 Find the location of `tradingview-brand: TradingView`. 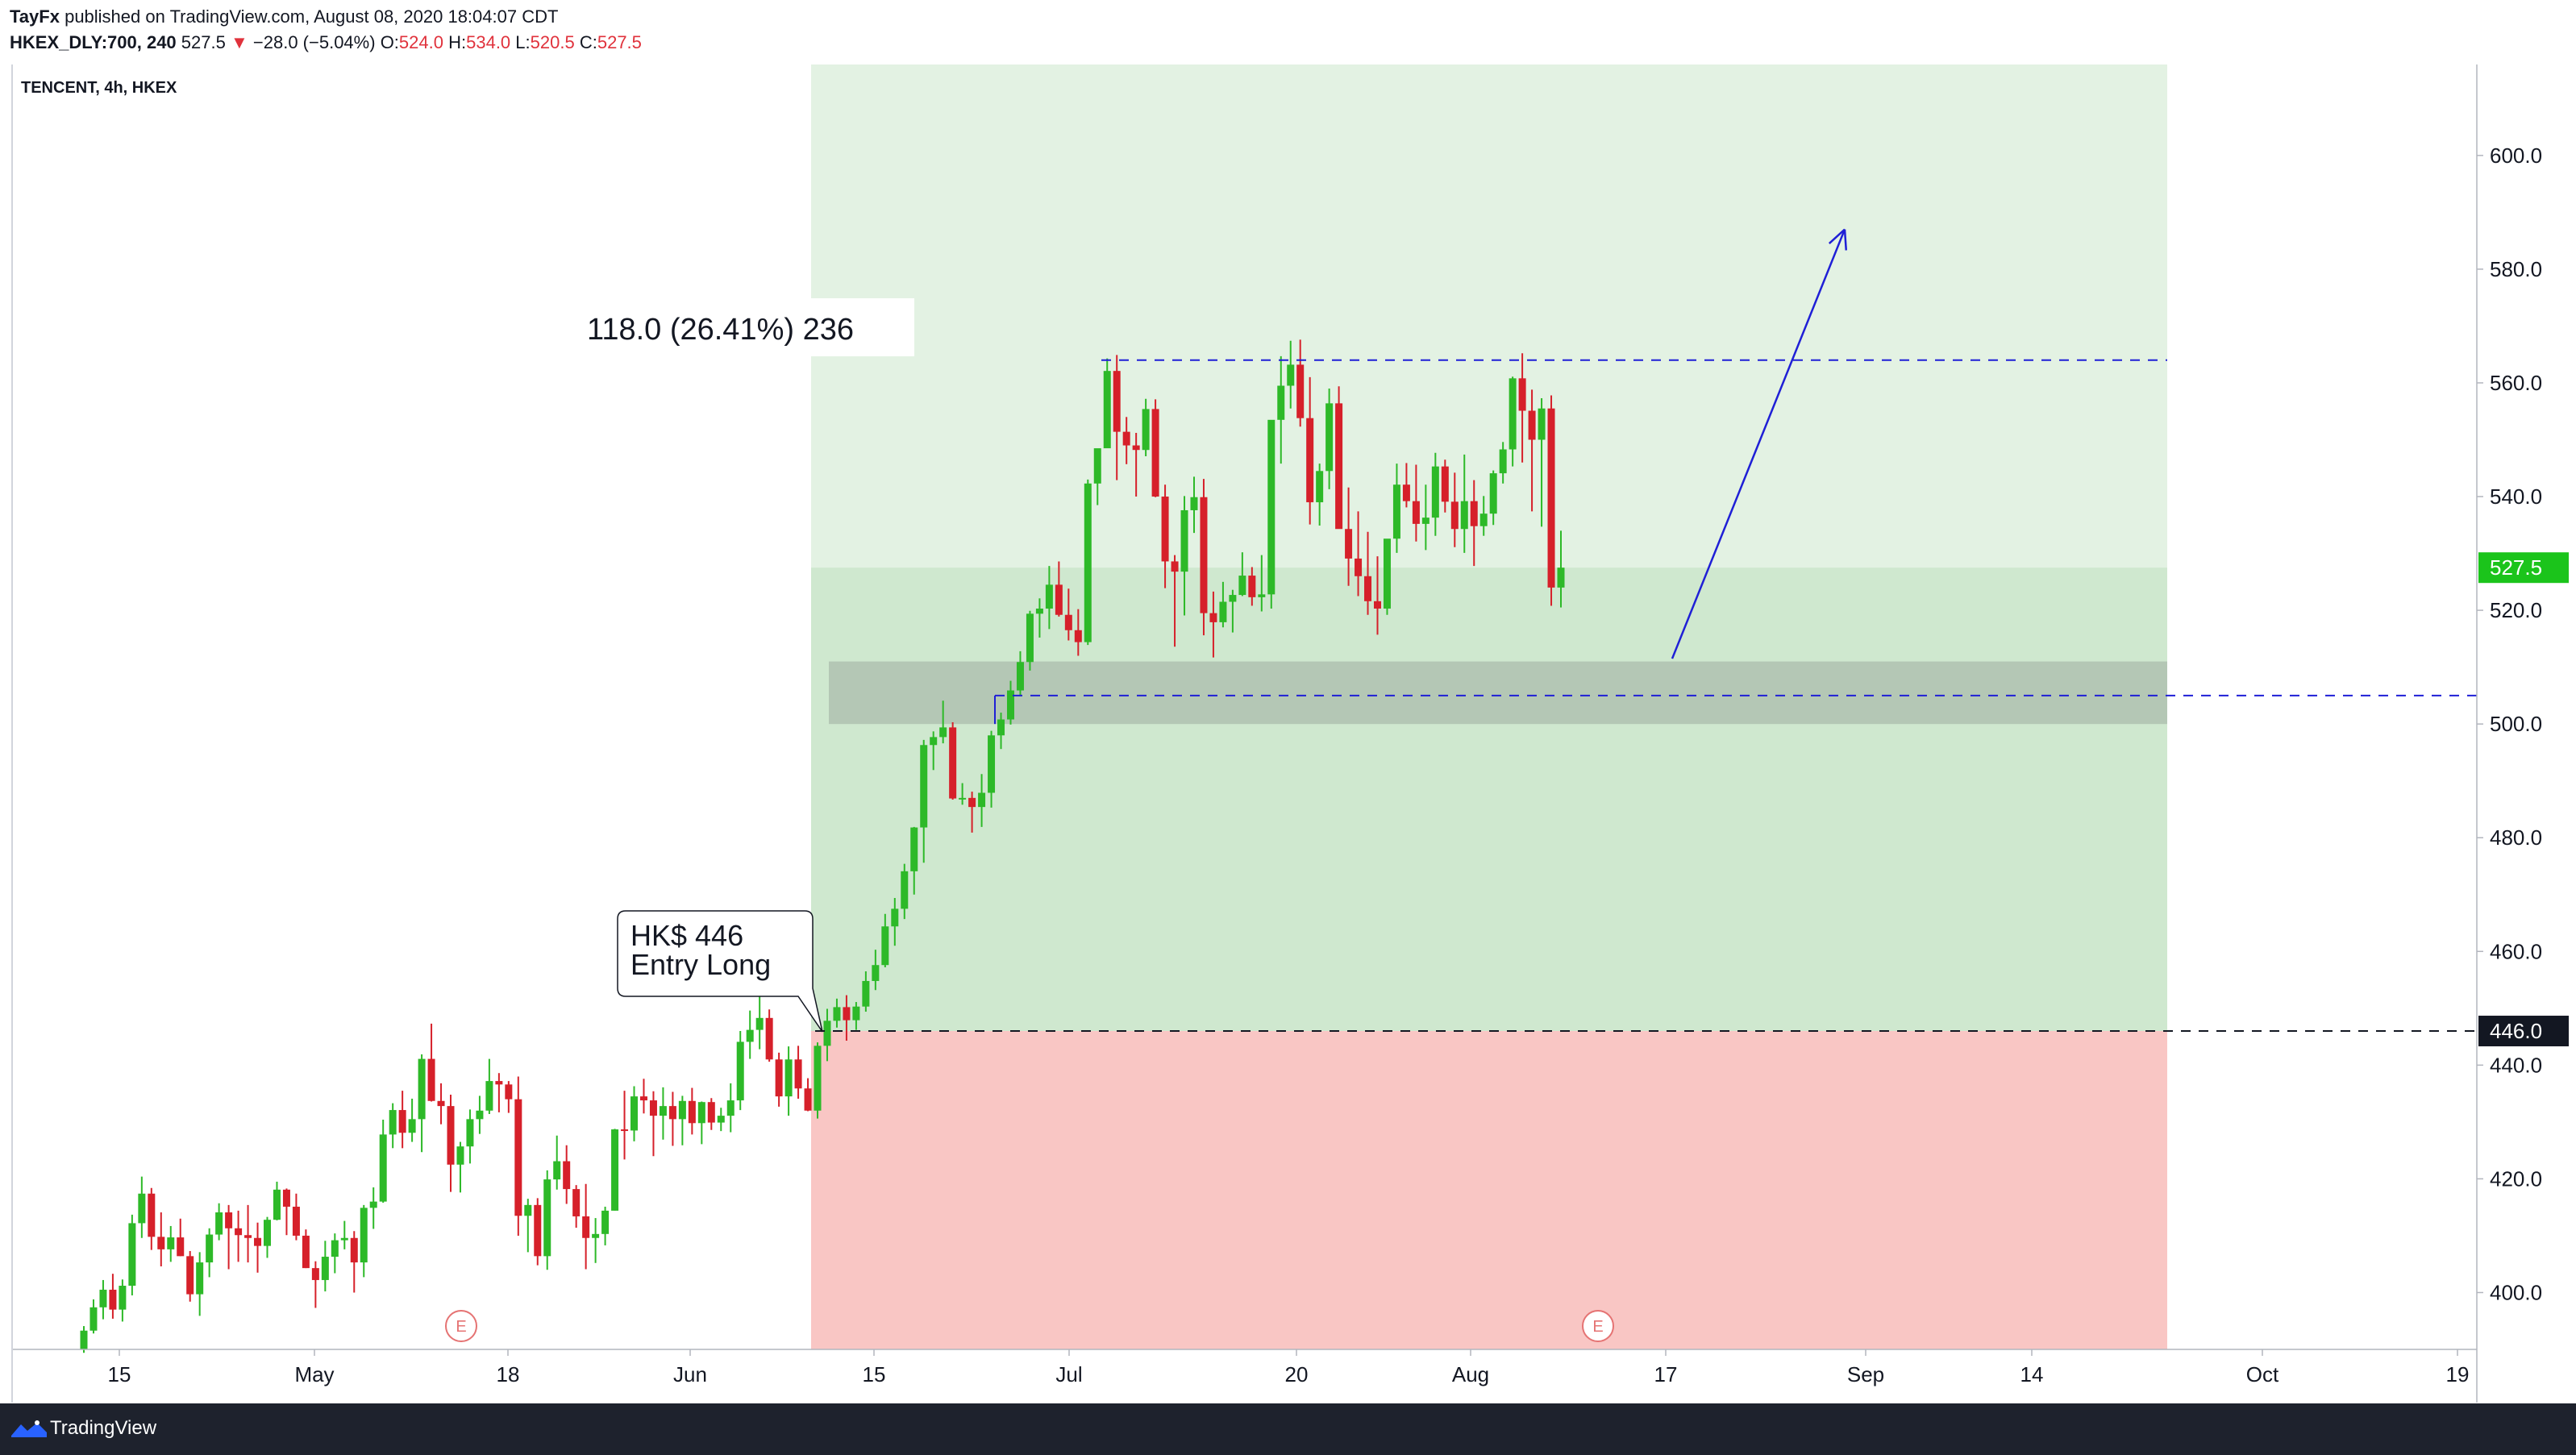

tradingview-brand: TradingView is located at coordinates (104, 1428).